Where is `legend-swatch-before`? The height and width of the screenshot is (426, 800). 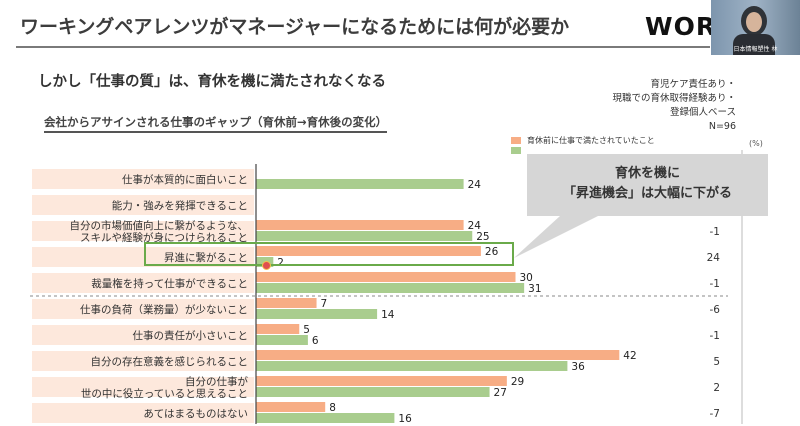
legend-swatch-before is located at coordinates (516, 140).